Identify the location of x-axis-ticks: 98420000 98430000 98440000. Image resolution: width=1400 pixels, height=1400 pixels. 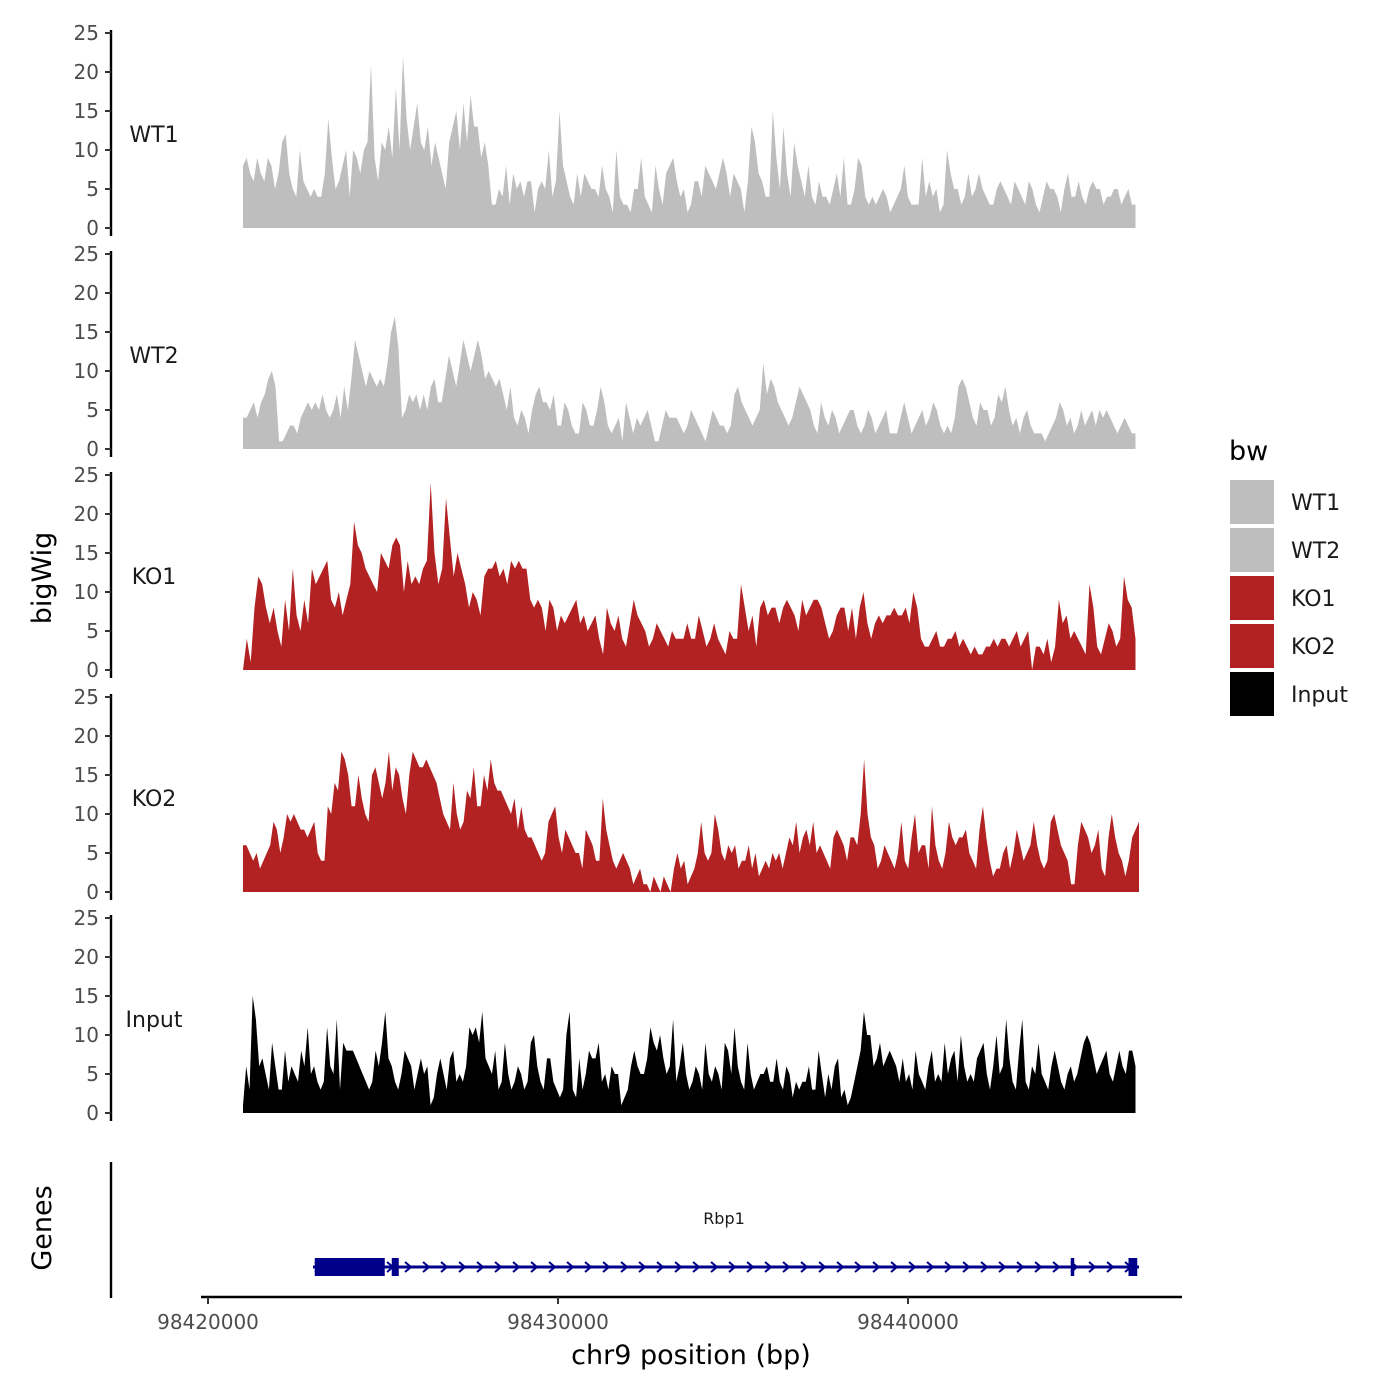
(558, 1315).